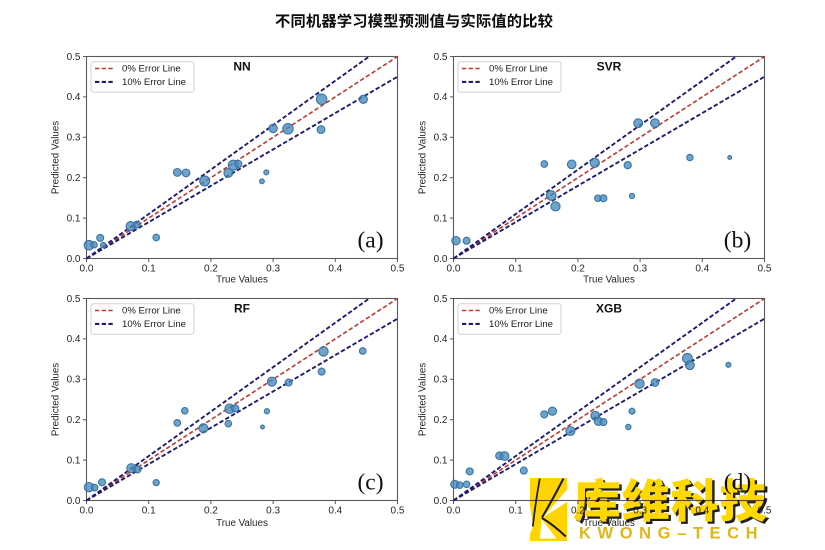 This screenshot has width=825, height=550. What do you see at coordinates (242, 308) in the screenshot?
I see `svg-text: RF` at bounding box center [242, 308].